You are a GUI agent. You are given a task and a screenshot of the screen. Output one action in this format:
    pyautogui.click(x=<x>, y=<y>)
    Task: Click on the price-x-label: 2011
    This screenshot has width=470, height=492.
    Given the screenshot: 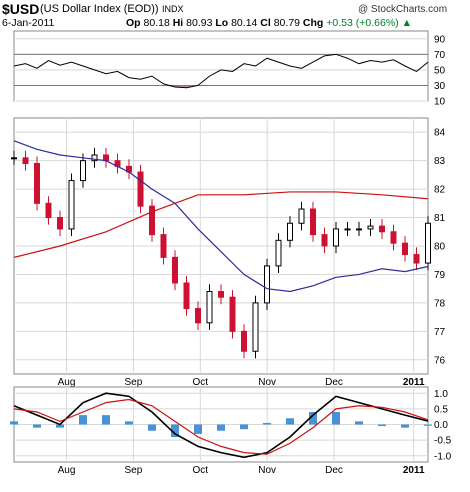 What is the action you would take?
    pyautogui.click(x=414, y=382)
    